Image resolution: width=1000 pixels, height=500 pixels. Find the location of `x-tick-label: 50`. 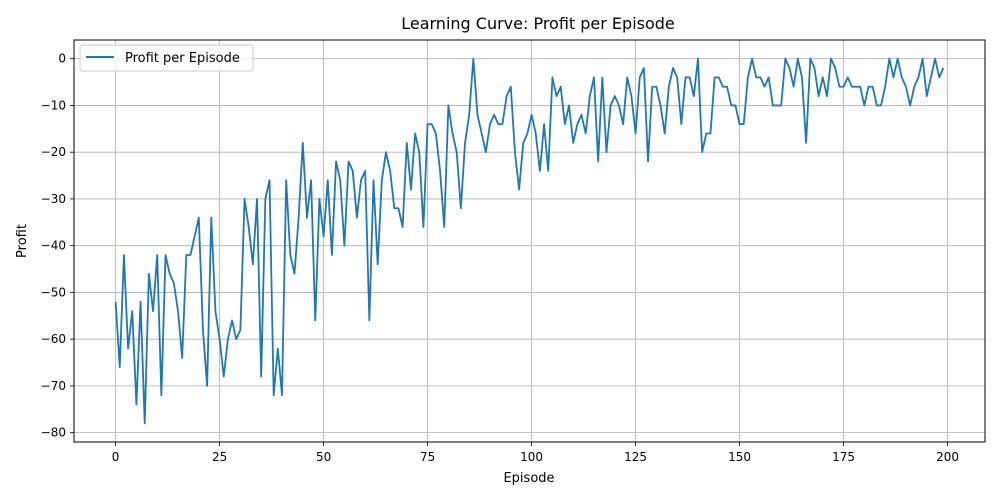

x-tick-label: 50 is located at coordinates (323, 457).